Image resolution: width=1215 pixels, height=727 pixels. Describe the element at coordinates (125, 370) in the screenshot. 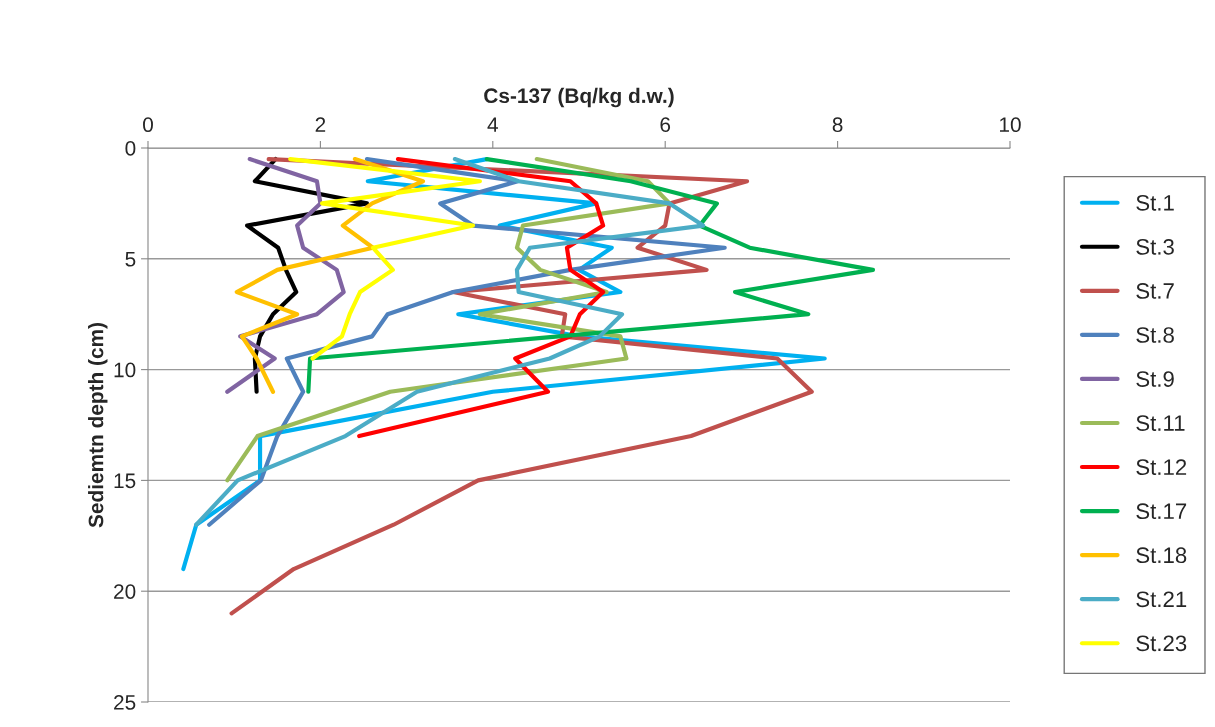

I see `y-tick-label: 10` at that location.